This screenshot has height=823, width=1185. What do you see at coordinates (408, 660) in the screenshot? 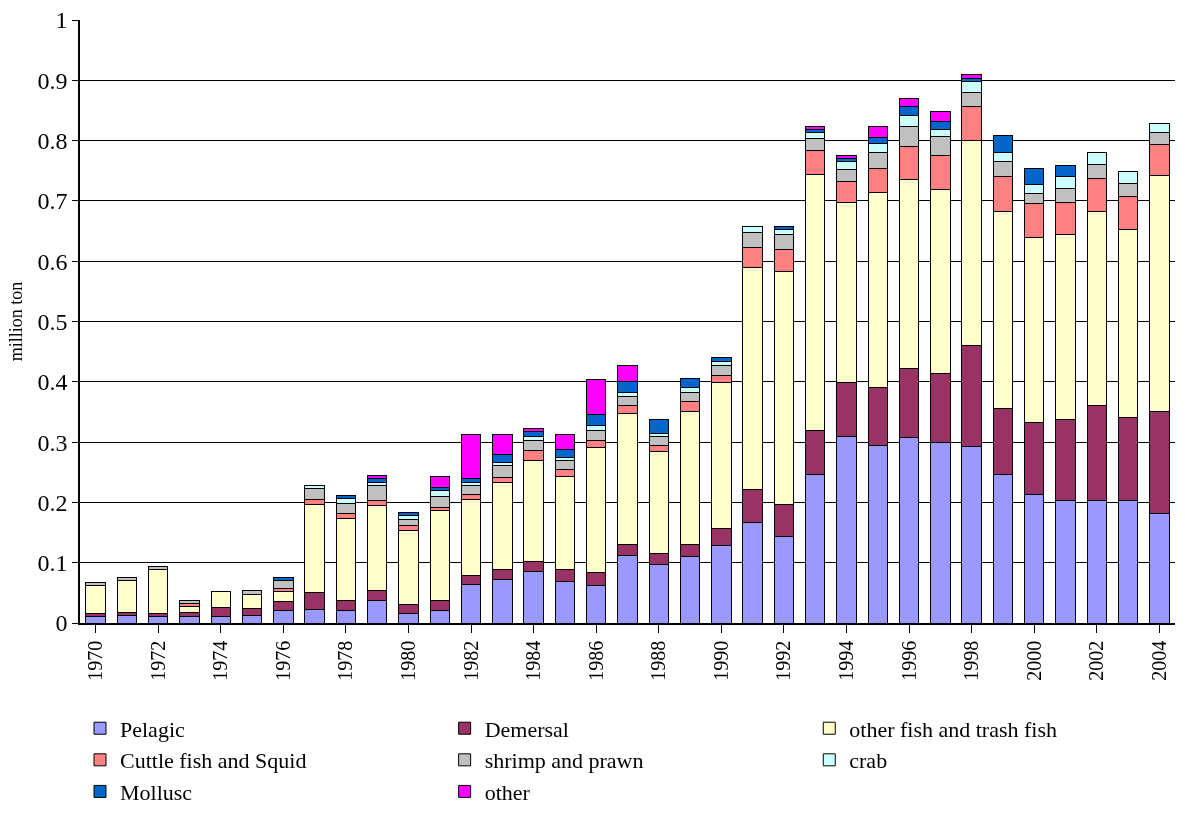
I see `x-tick-label: 1980` at bounding box center [408, 660].